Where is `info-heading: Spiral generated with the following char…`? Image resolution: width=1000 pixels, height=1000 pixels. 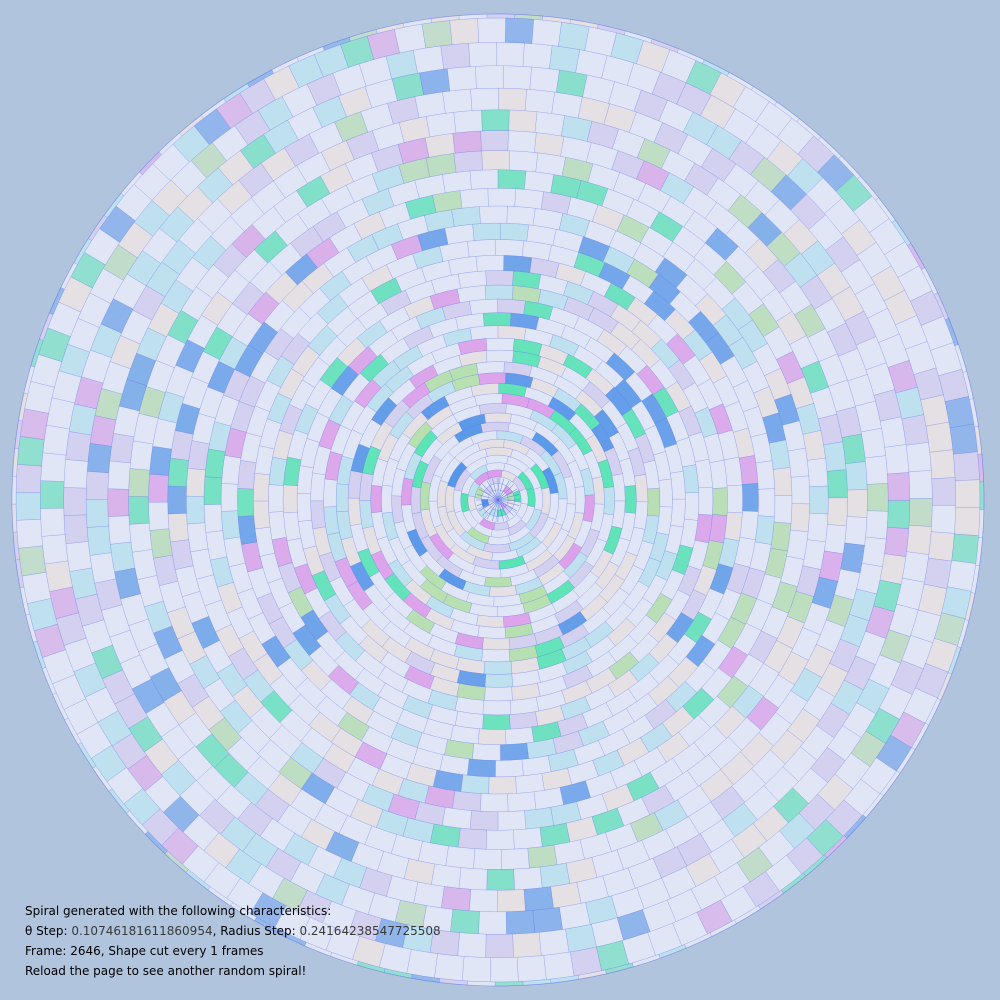
info-heading: Spiral generated with the following char… is located at coordinates (178, 911).